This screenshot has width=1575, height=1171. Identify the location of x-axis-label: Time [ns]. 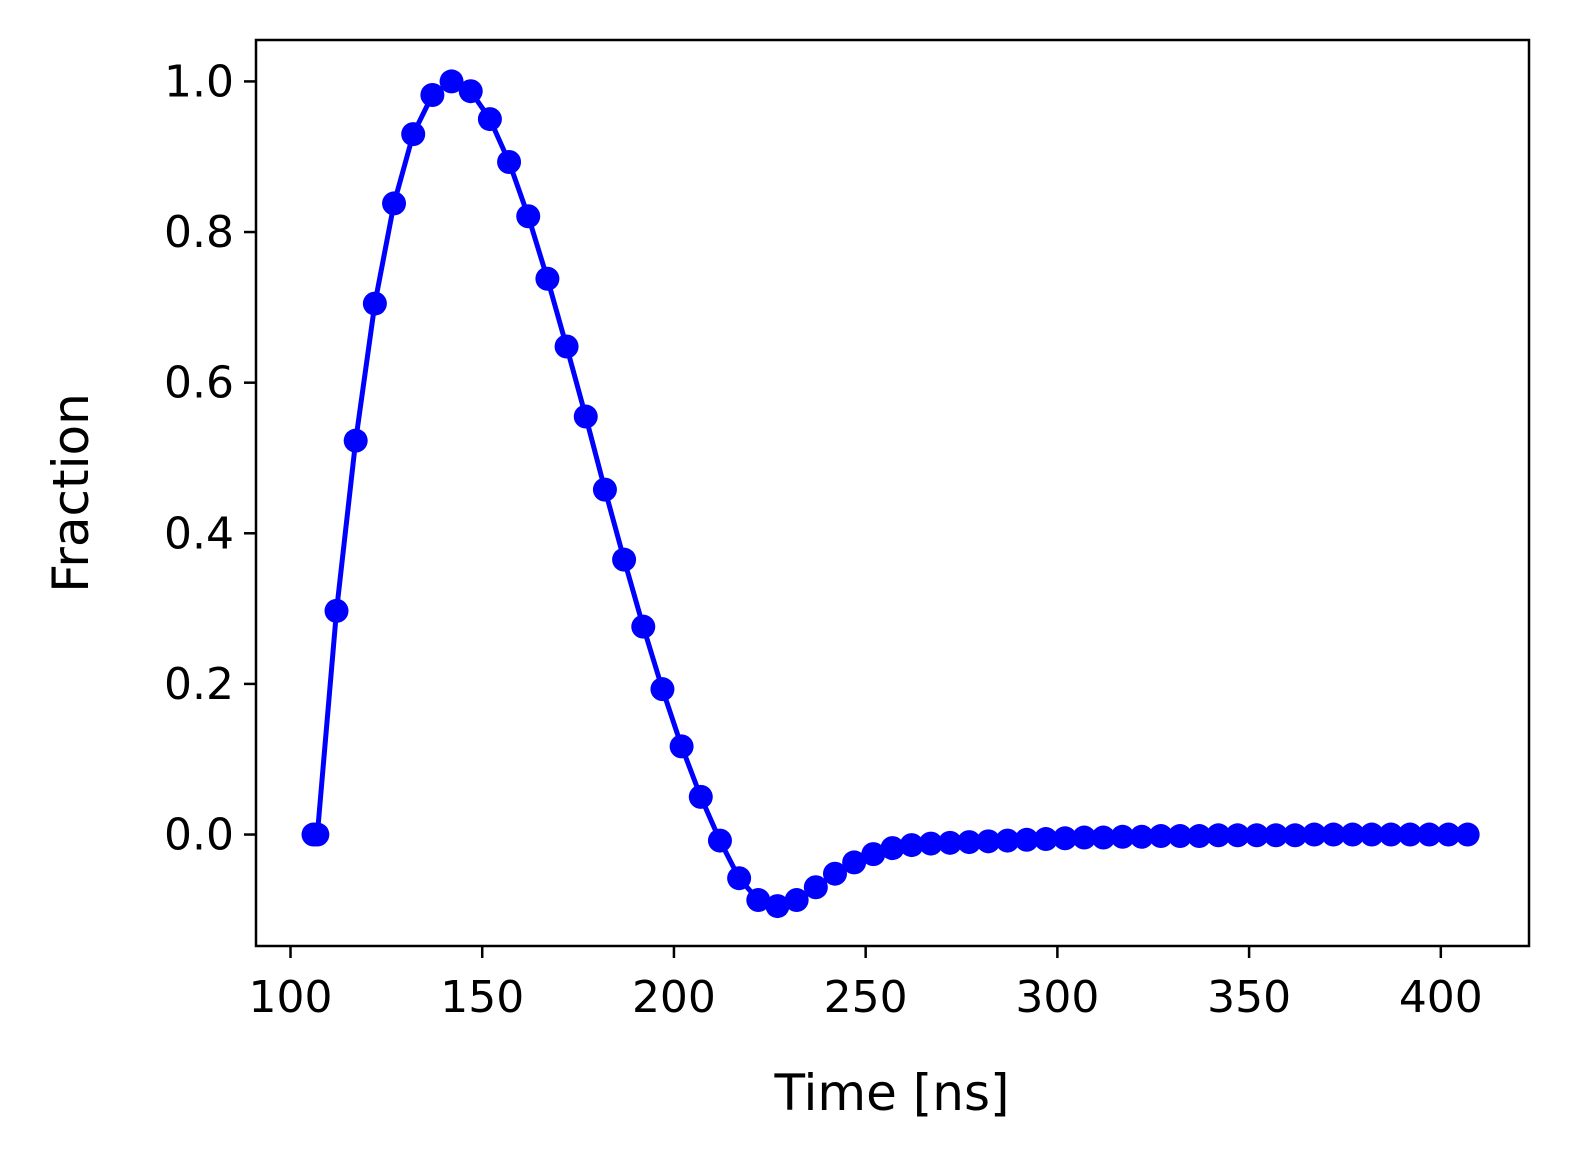
(891, 1093).